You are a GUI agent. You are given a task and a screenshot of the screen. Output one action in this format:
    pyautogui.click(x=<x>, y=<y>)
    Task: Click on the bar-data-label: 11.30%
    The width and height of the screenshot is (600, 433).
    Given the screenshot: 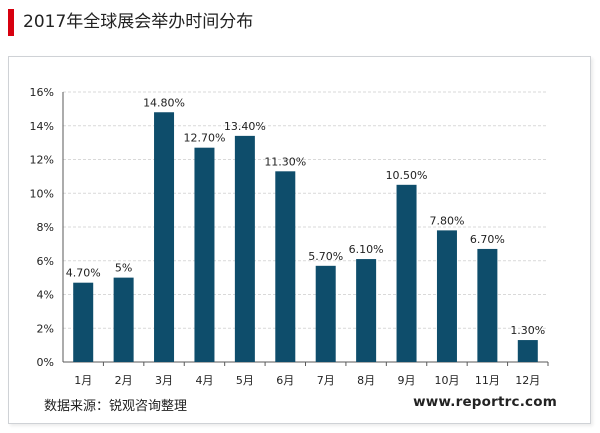 What is the action you would take?
    pyautogui.click(x=285, y=161)
    